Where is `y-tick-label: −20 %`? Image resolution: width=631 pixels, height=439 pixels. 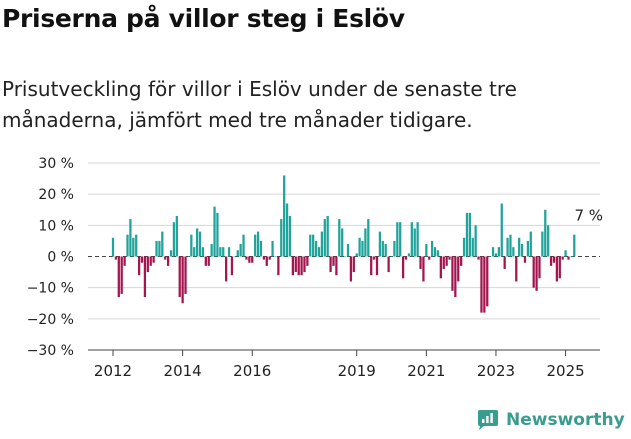 y-tick-label: −20 % is located at coordinates (50, 320).